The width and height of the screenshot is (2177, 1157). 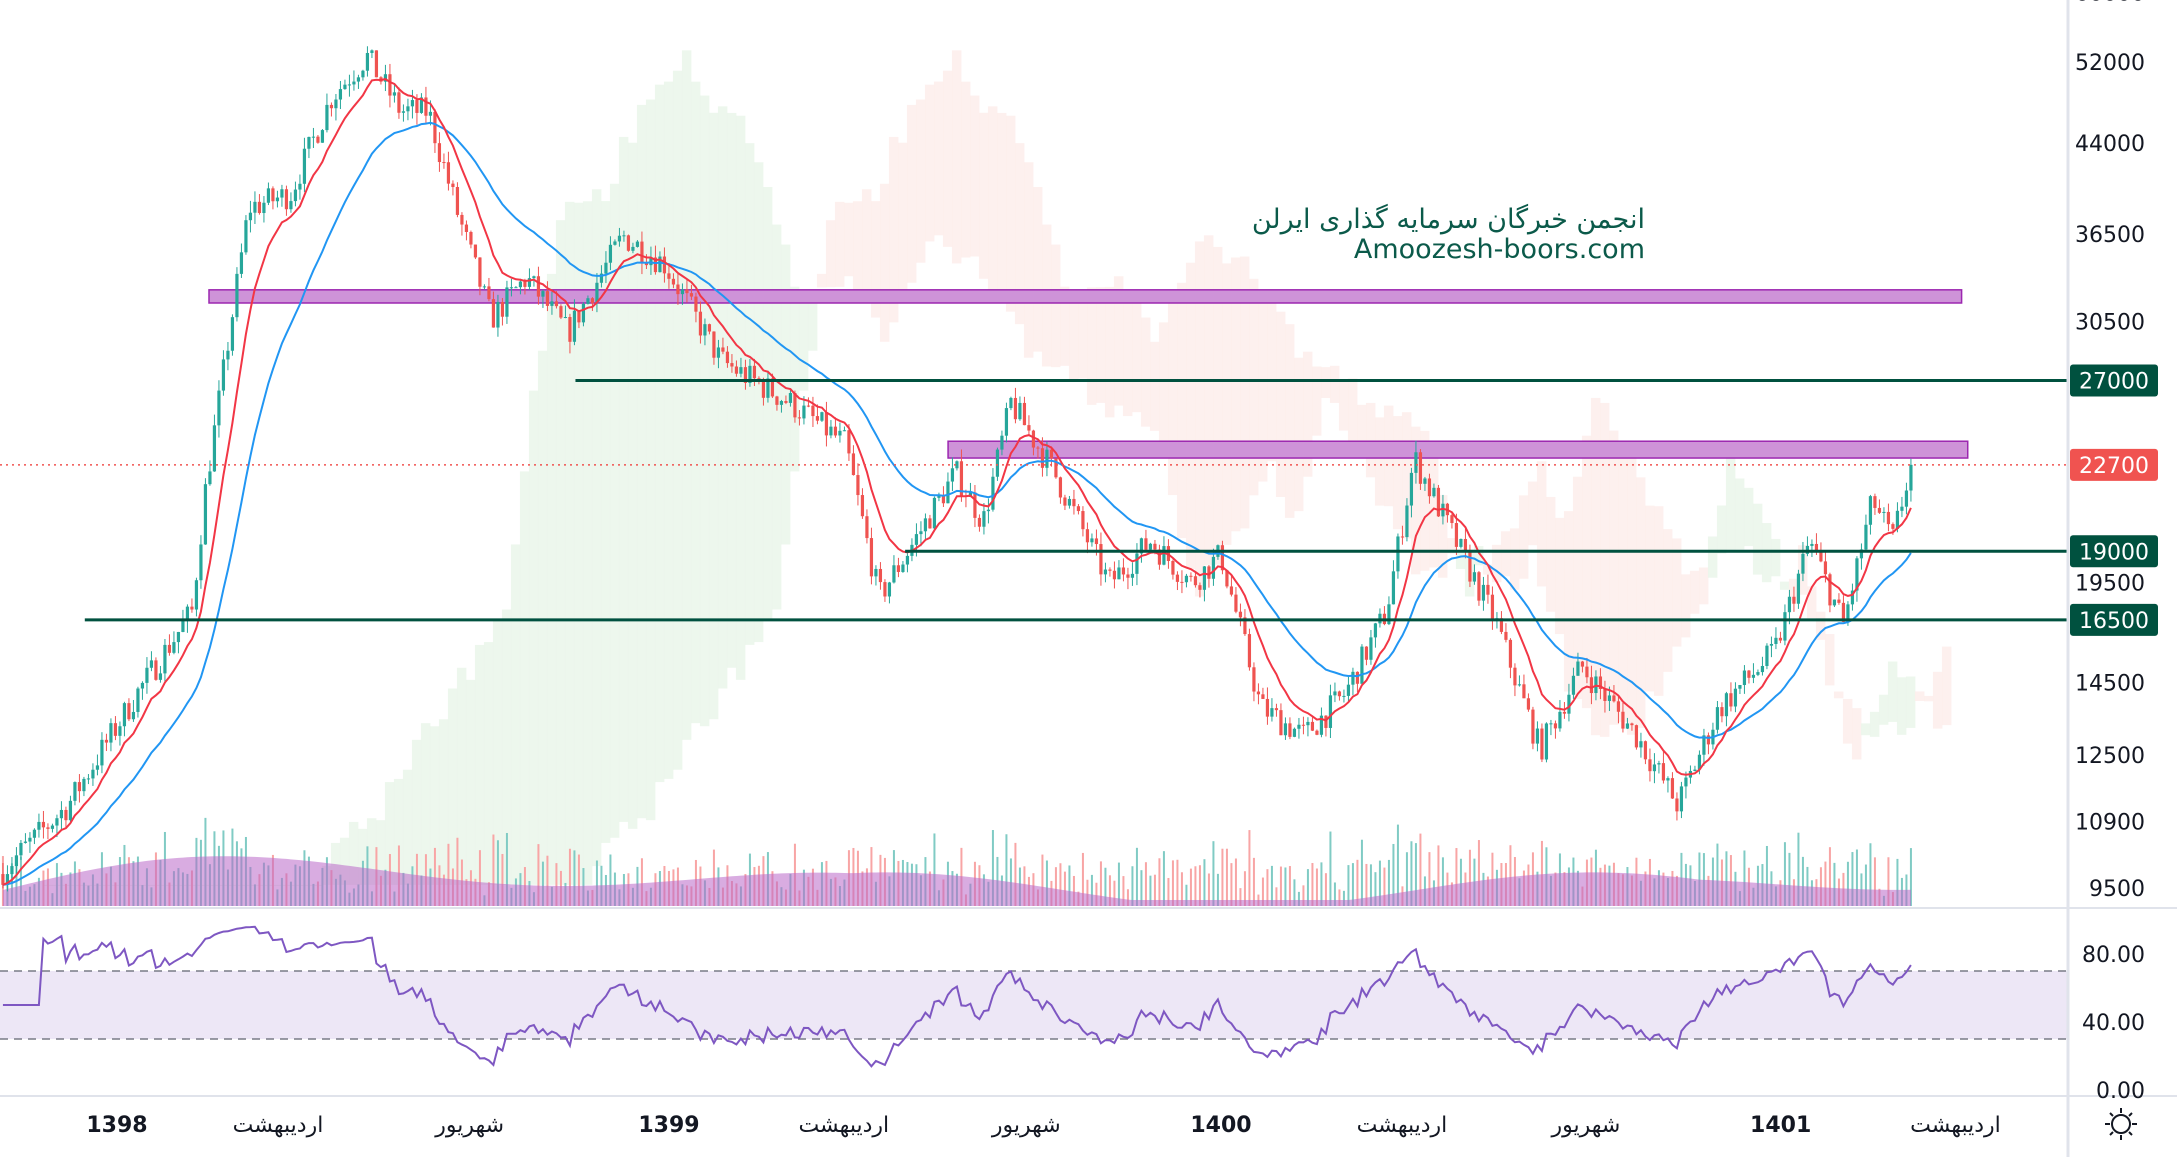 What do you see at coordinates (2110, 822) in the screenshot?
I see `price-tick-label: 10900` at bounding box center [2110, 822].